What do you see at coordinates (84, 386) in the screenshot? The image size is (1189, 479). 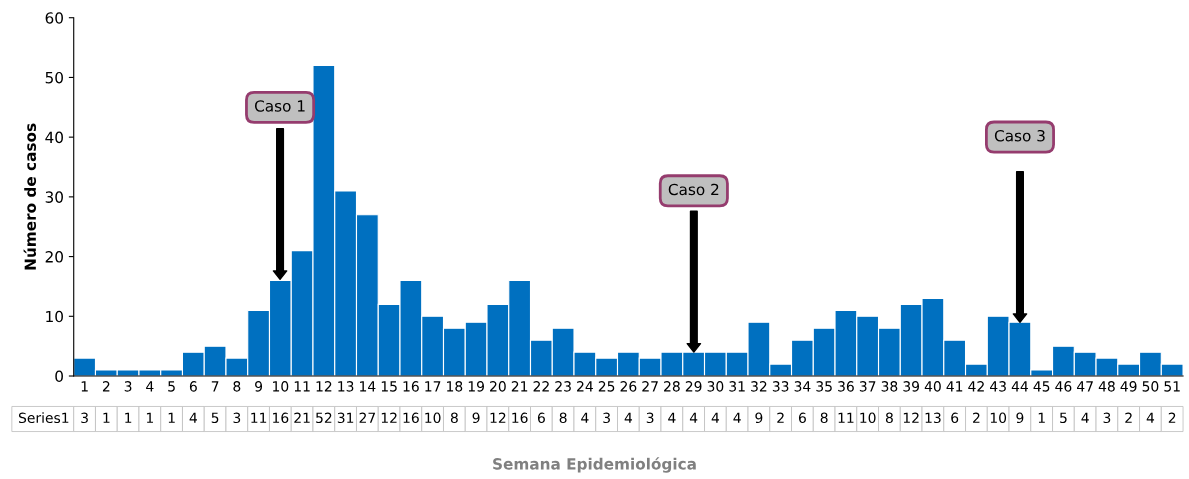 I see `x-tick-label: 1` at bounding box center [84, 386].